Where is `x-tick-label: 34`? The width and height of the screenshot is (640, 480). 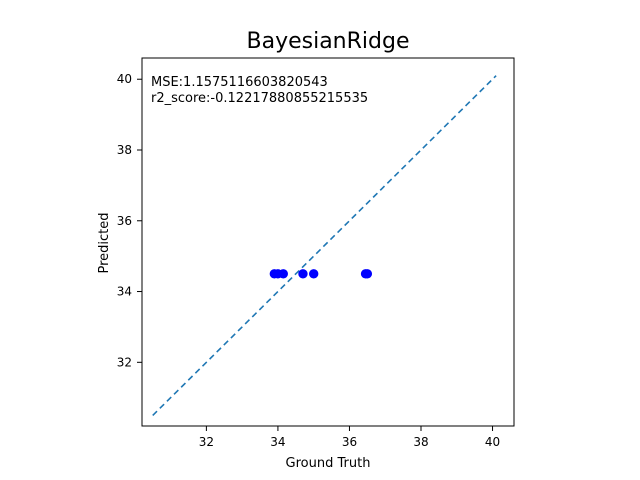 x-tick-label: 34 is located at coordinates (277, 442).